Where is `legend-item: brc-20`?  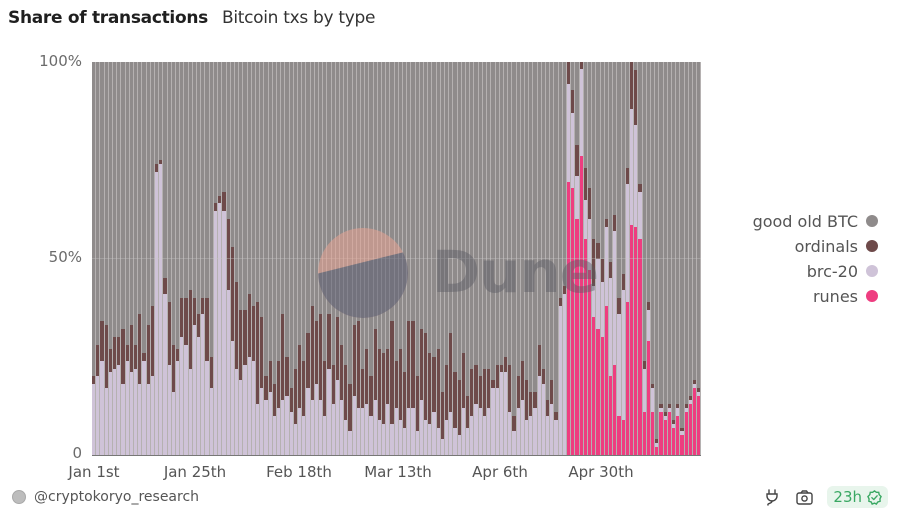 legend-item: brc-20 is located at coordinates (842, 271).